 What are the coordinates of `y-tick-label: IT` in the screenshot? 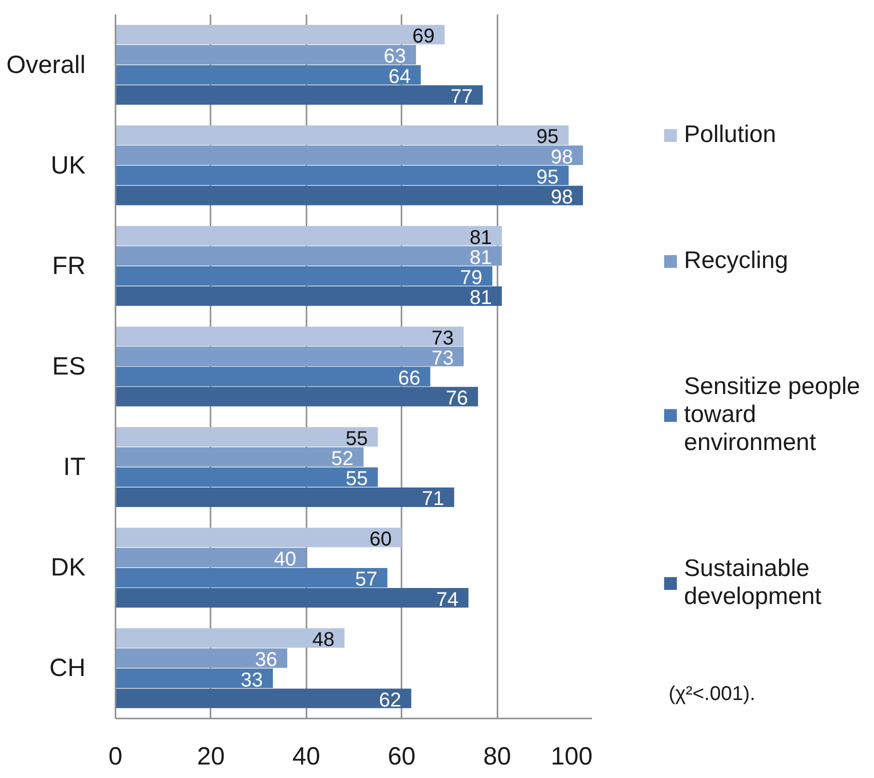 It's located at (74, 467).